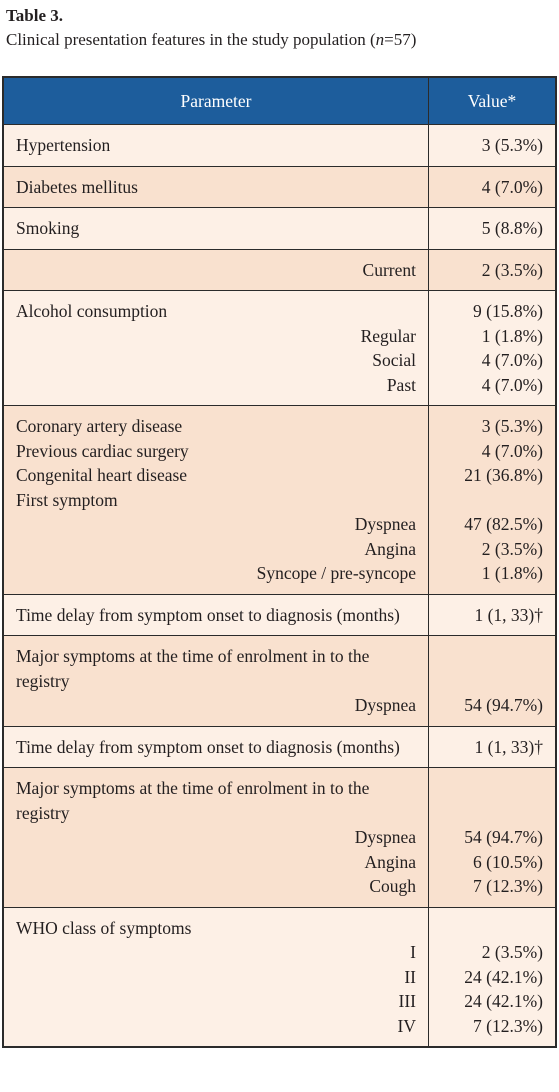 The image size is (559, 1092). I want to click on table-row: Alcohol consumption 9 (15.8%), so click(279, 307).